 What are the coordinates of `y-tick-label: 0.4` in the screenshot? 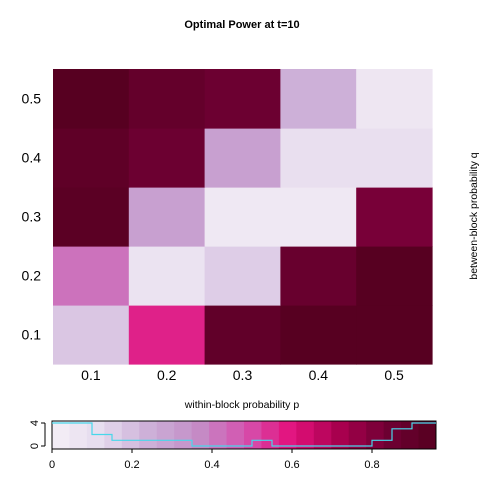 It's located at (32, 158).